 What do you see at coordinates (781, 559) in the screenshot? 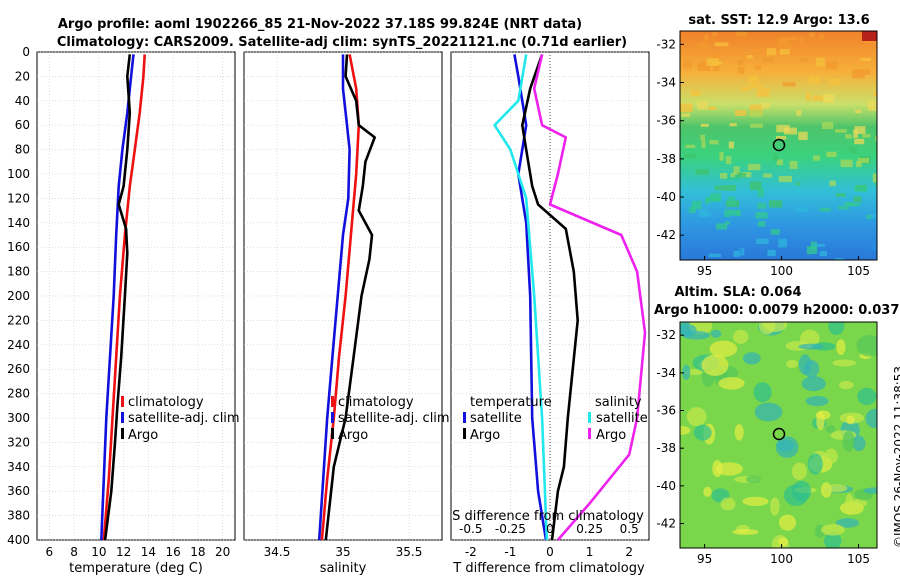
I see `map-lon-label: 100` at bounding box center [781, 559].